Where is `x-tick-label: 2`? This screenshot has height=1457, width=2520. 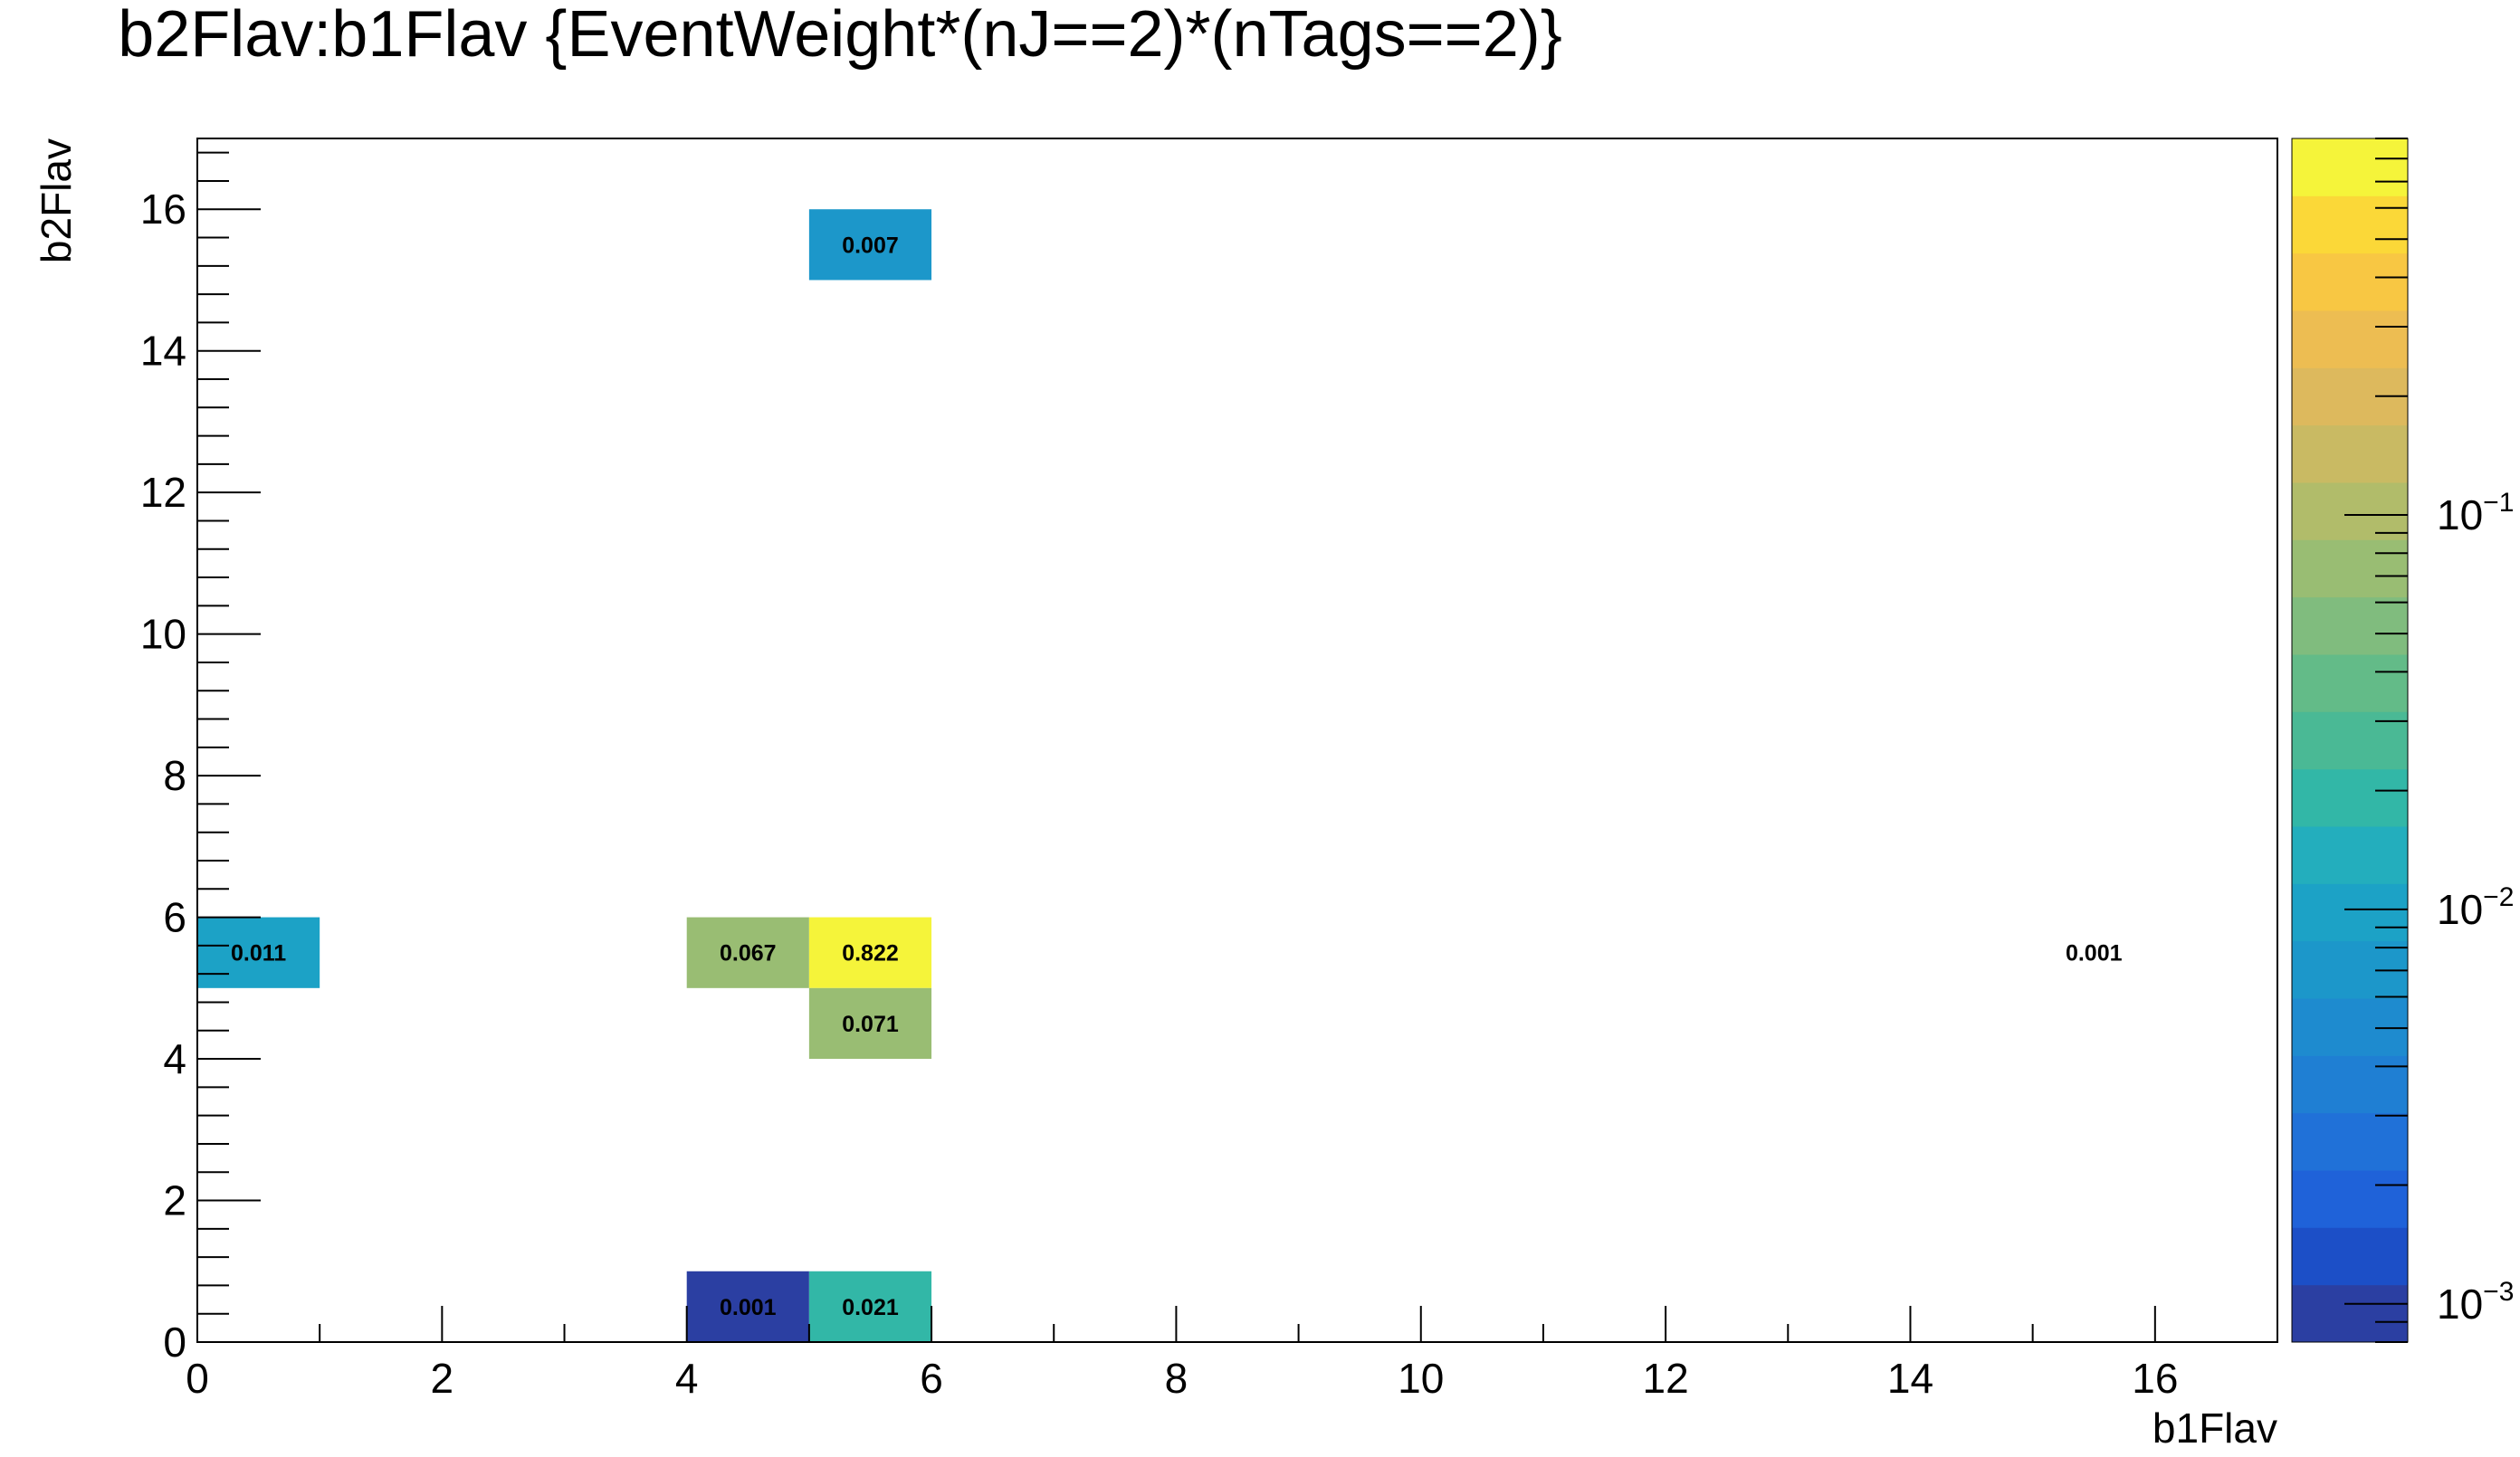 x-tick-label: 2 is located at coordinates (442, 1378).